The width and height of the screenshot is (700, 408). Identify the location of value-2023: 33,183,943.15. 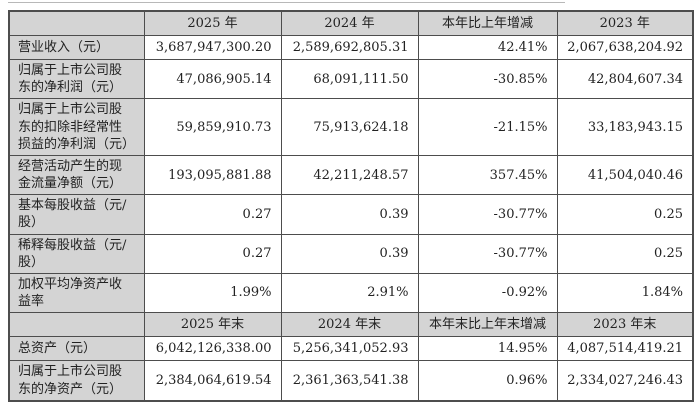
(625, 127).